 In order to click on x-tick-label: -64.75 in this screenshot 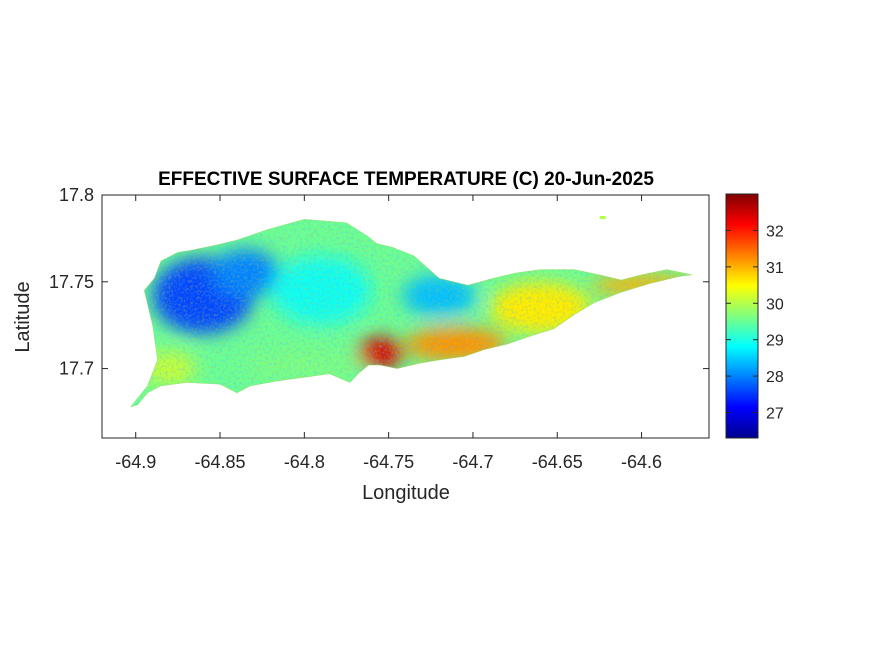, I will do `click(388, 462)`.